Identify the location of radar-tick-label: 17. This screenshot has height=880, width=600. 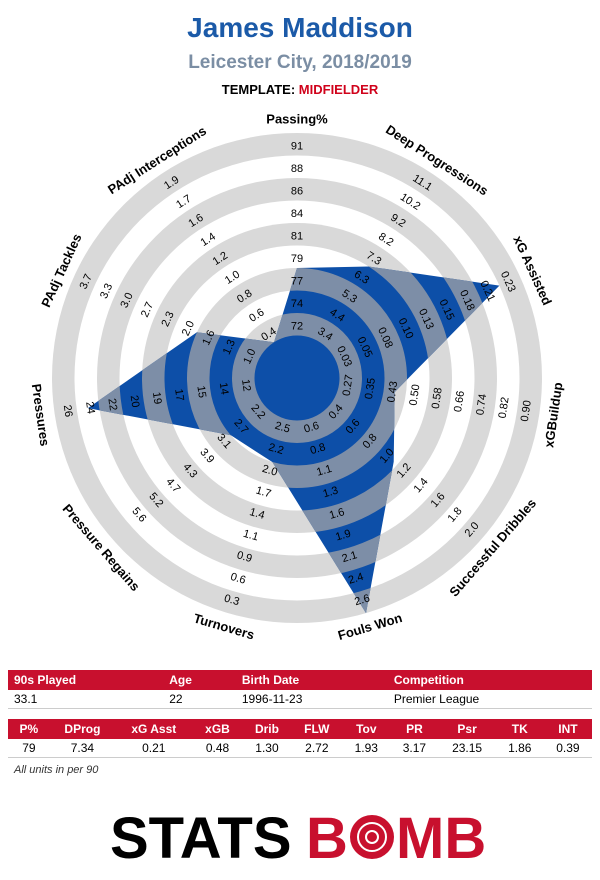
(179, 395).